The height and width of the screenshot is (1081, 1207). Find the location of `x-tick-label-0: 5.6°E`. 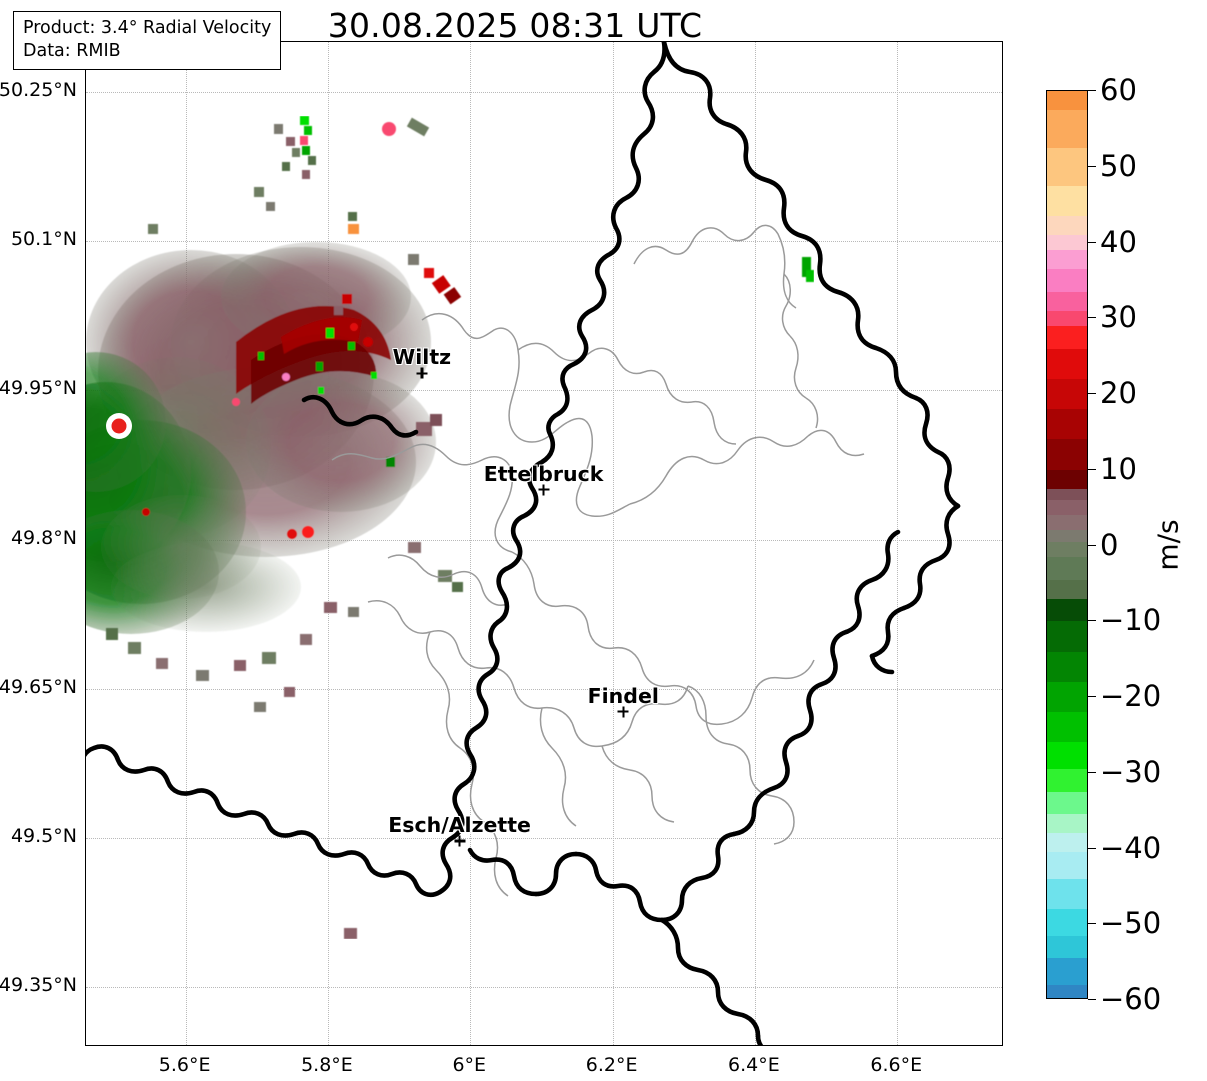

x-tick-label-0: 5.6°E is located at coordinates (184, 1065).